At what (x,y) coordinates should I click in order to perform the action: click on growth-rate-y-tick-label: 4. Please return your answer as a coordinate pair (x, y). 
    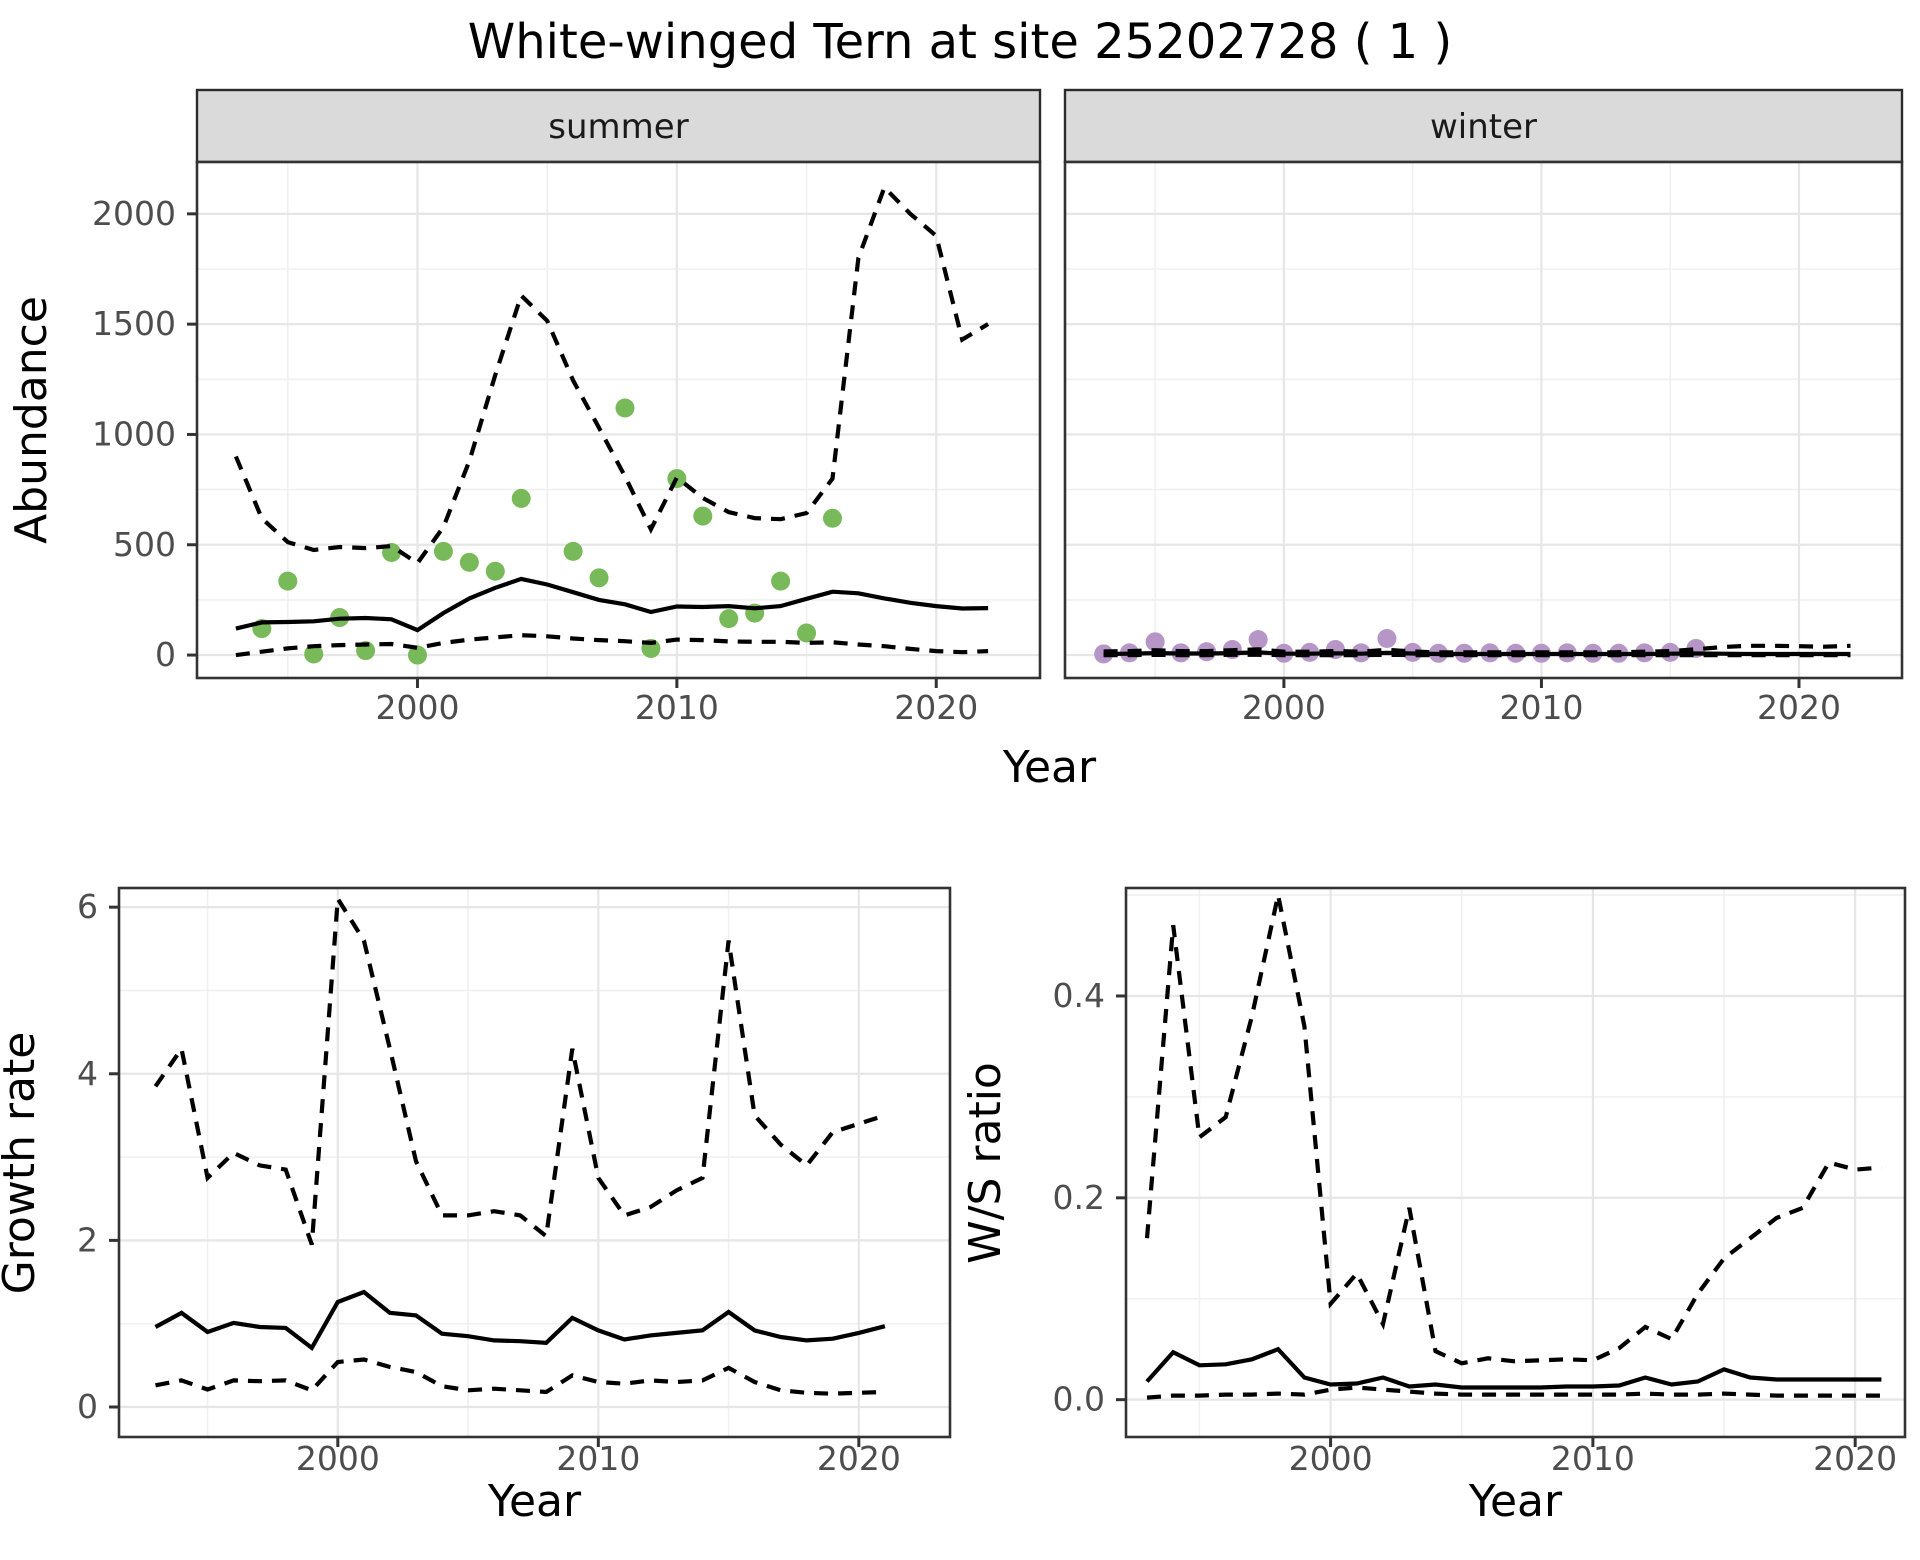
    Looking at the image, I should click on (87, 1073).